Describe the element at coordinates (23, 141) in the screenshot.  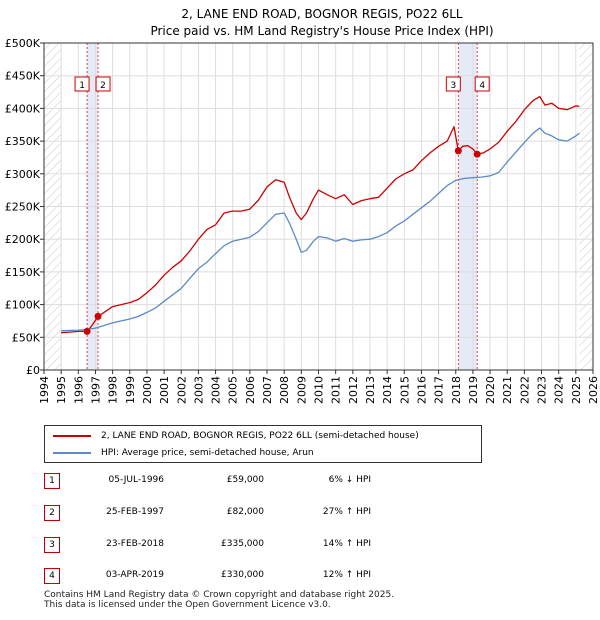
I see `y-tick-label: £350K` at that location.